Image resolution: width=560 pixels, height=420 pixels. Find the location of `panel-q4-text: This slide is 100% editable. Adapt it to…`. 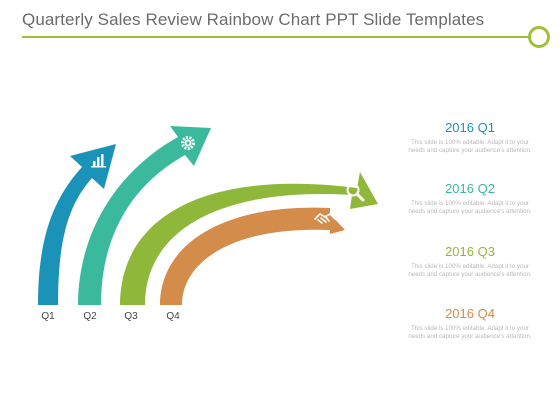

panel-q4-text: This slide is 100% editable. Adapt it to… is located at coordinates (470, 332).